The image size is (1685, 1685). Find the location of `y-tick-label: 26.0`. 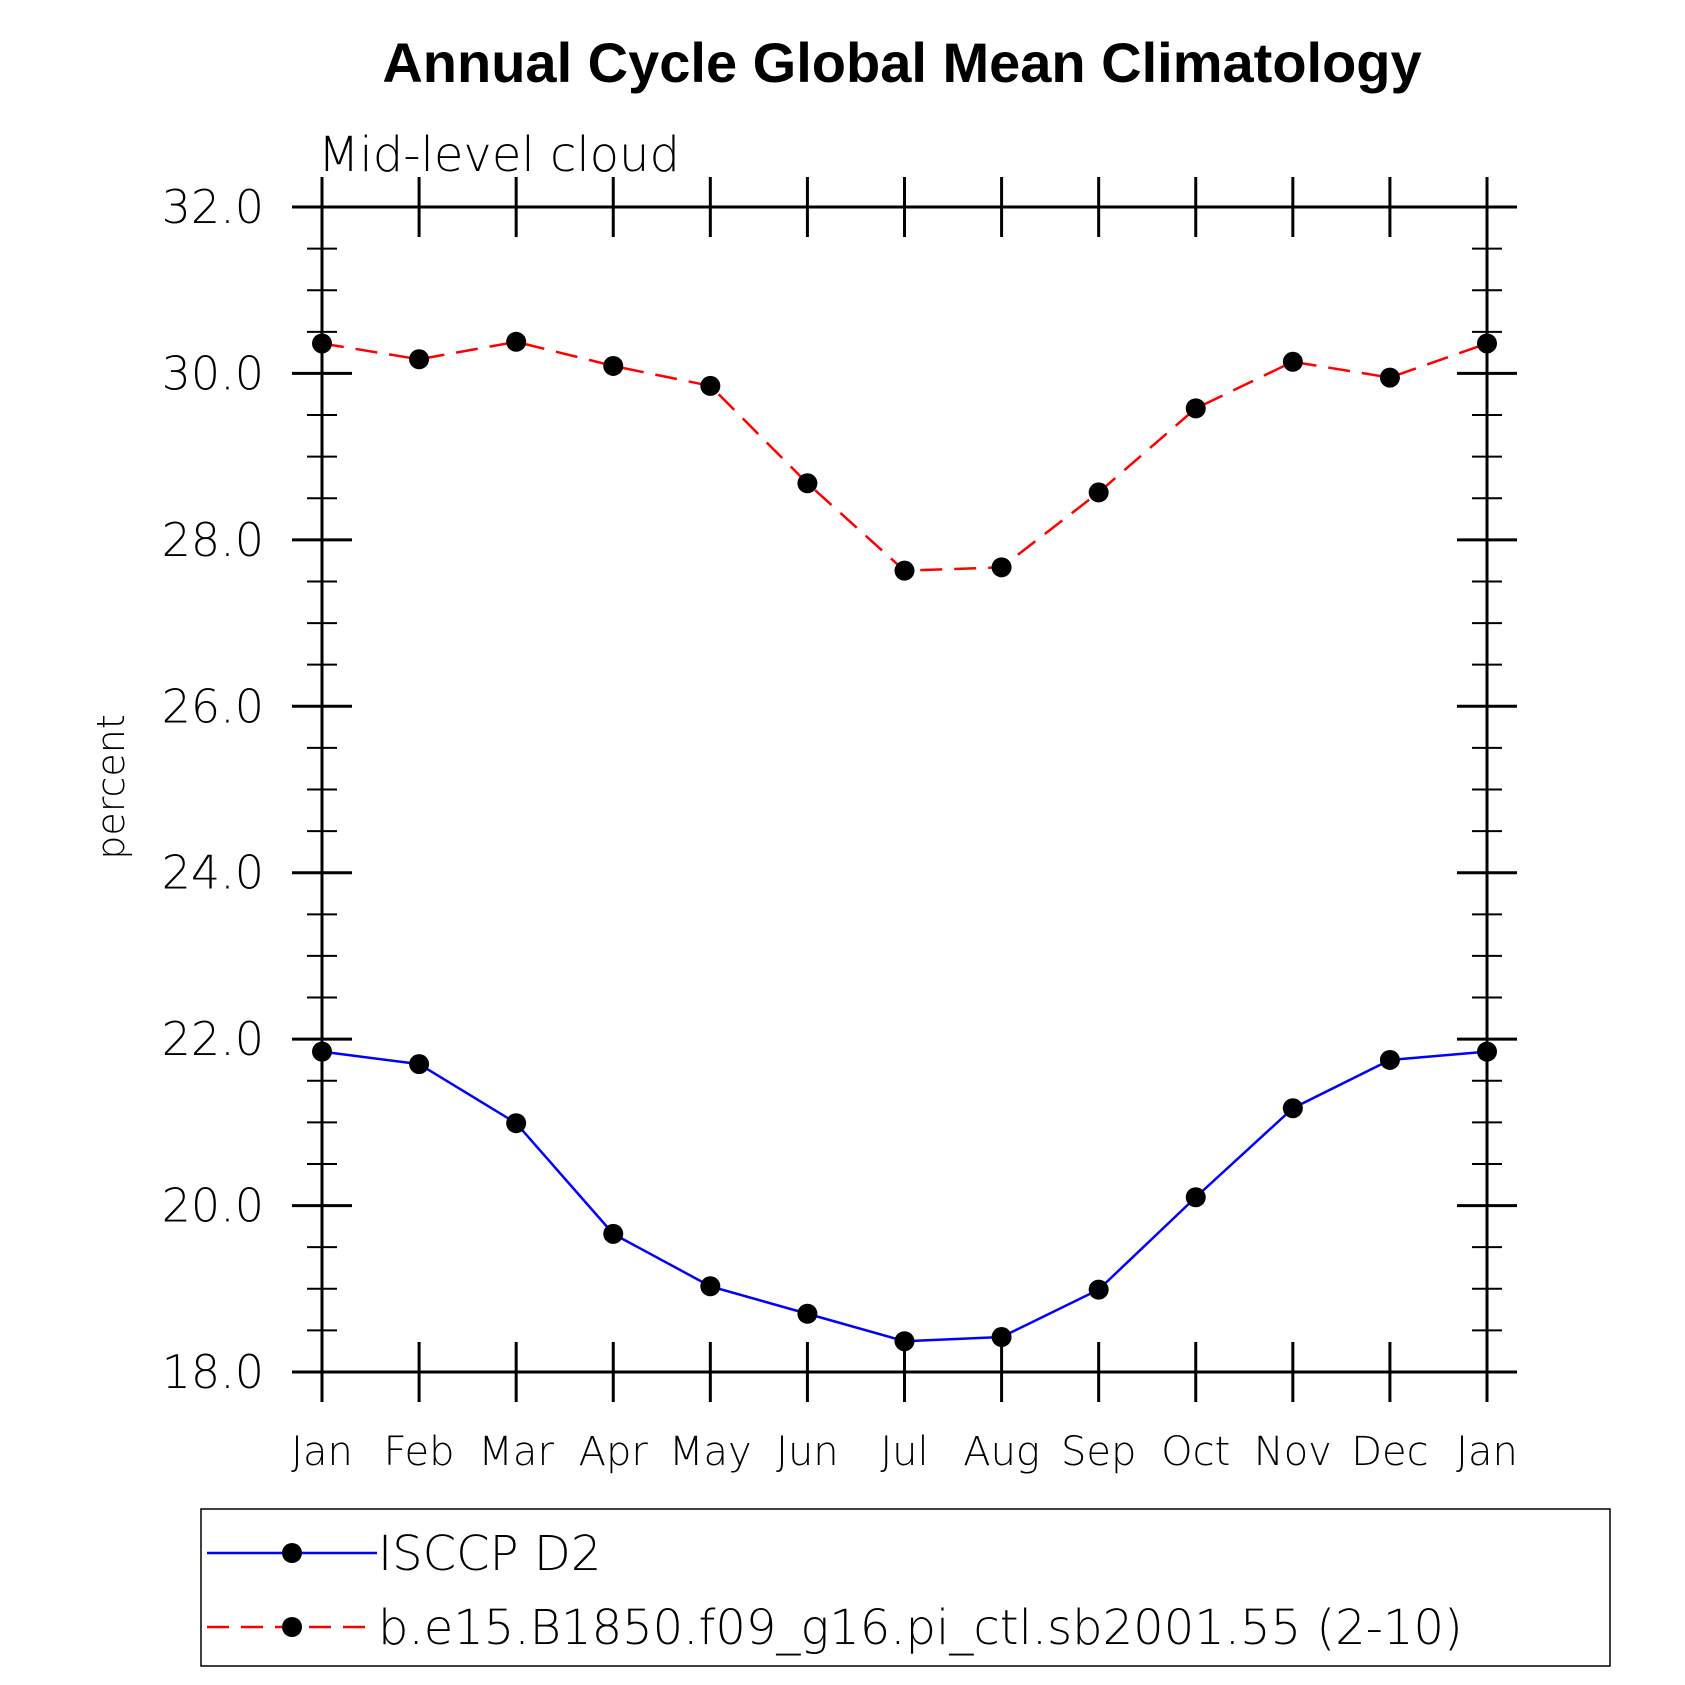

y-tick-label: 26.0 is located at coordinates (213, 706).